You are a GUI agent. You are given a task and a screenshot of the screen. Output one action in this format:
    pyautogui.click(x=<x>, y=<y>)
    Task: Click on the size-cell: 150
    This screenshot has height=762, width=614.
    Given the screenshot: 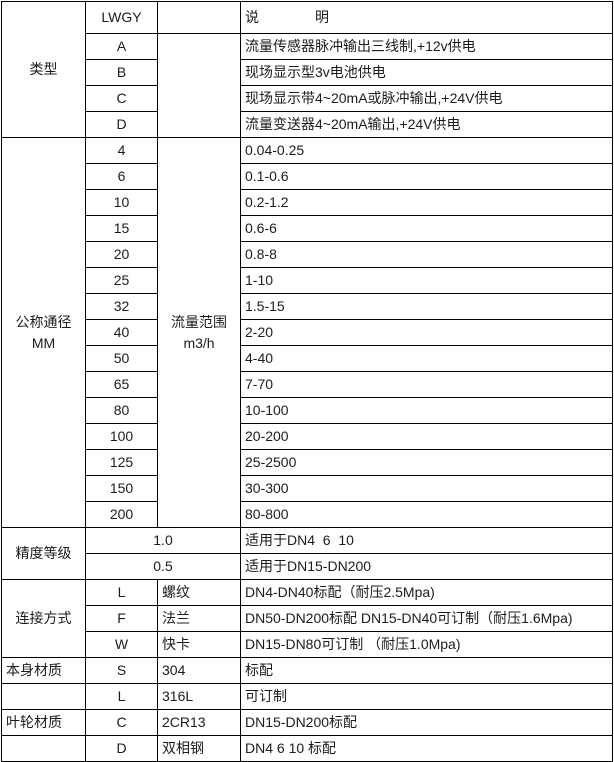 What is the action you would take?
    pyautogui.click(x=121, y=488)
    